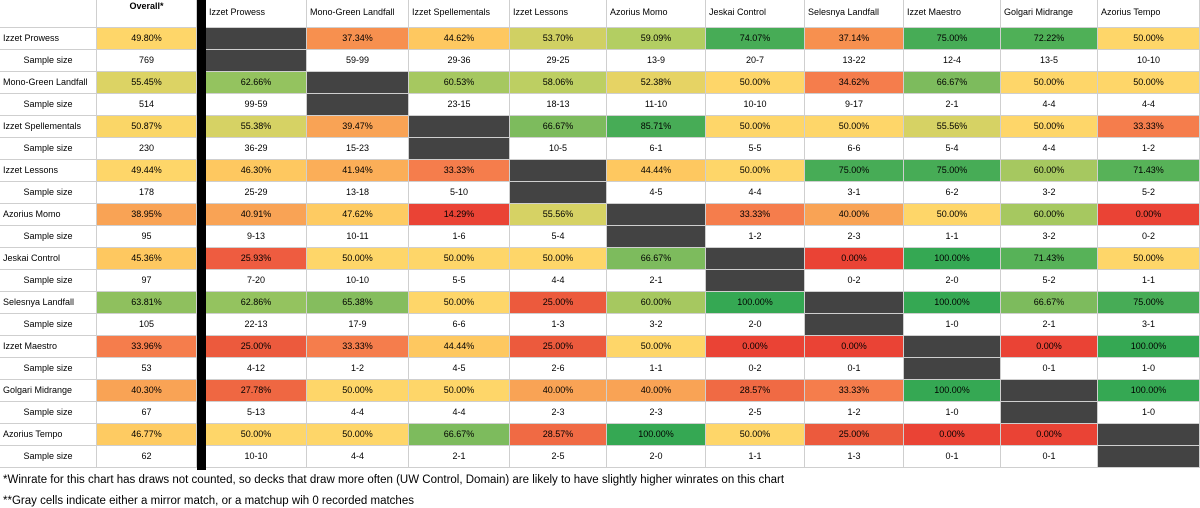  What do you see at coordinates (147, 215) in the screenshot?
I see `overall-winrate: 38.95%` at bounding box center [147, 215].